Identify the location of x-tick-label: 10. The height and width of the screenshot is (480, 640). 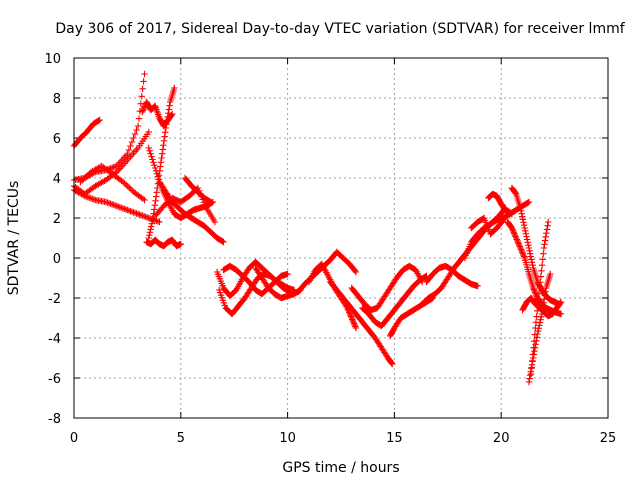
(287, 438).